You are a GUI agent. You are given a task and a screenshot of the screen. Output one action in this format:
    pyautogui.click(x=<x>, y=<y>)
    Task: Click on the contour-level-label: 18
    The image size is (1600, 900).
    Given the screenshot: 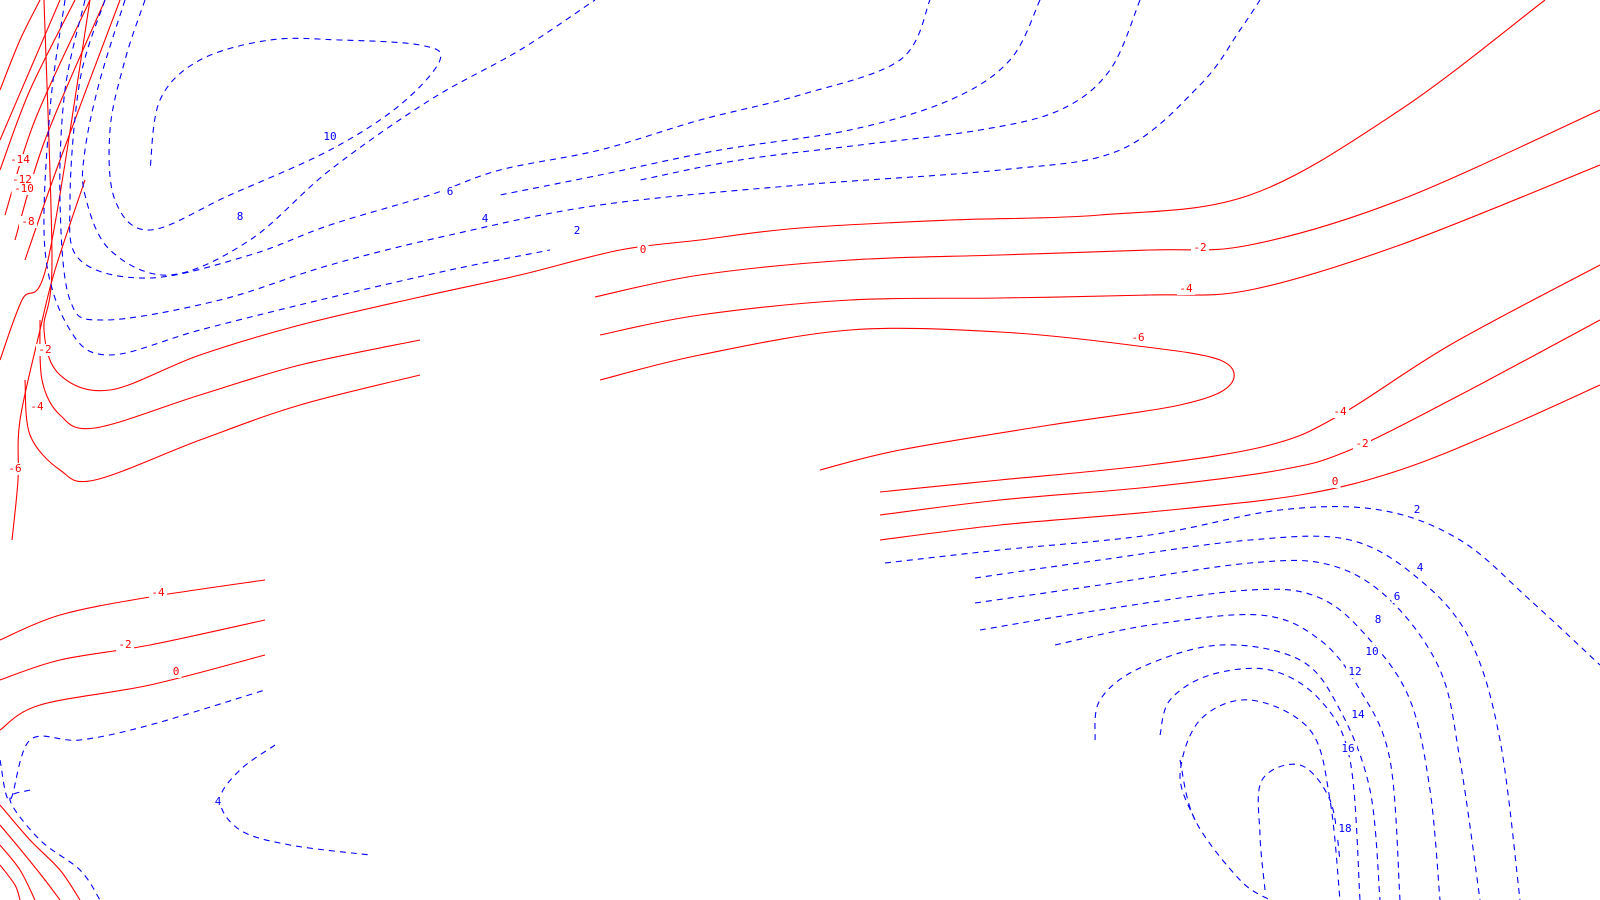 What is the action you would take?
    pyautogui.click(x=1344, y=828)
    